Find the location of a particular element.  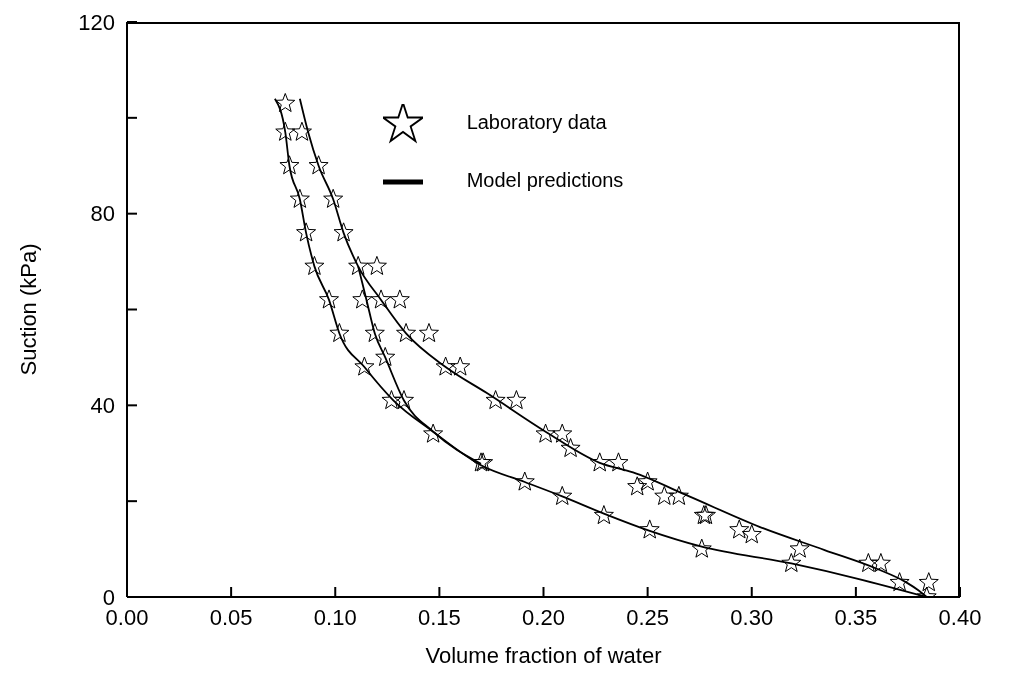

x-tick-label: 0.40 is located at coordinates (960, 617).